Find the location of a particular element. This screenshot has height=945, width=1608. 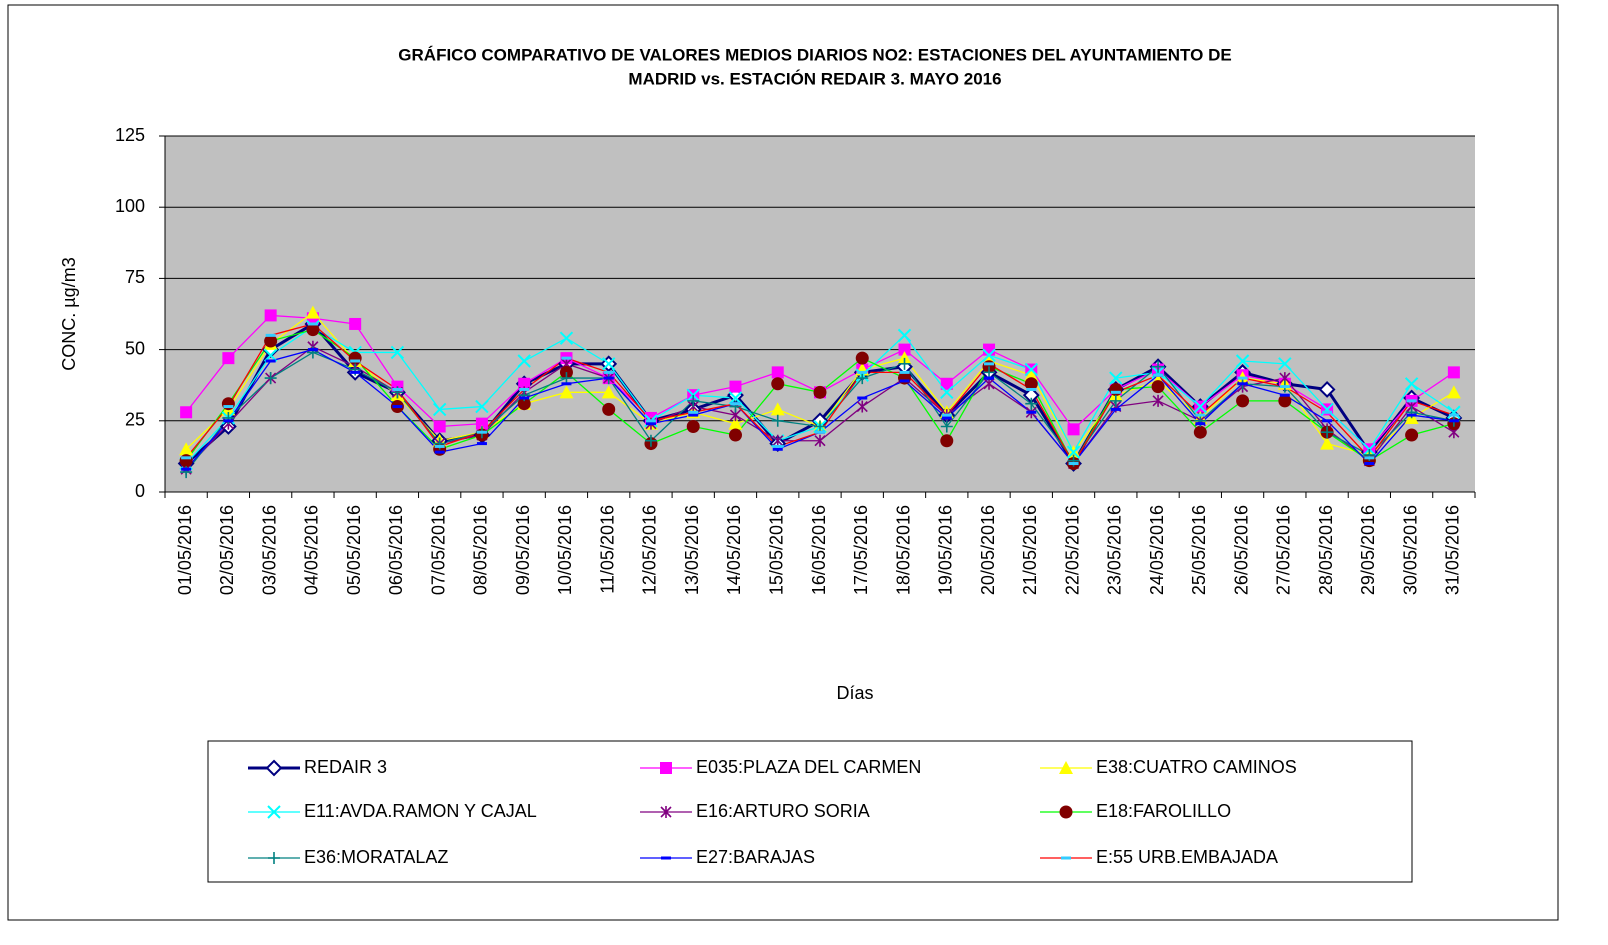

x-tick-label: 11/05/2016 is located at coordinates (607, 549).